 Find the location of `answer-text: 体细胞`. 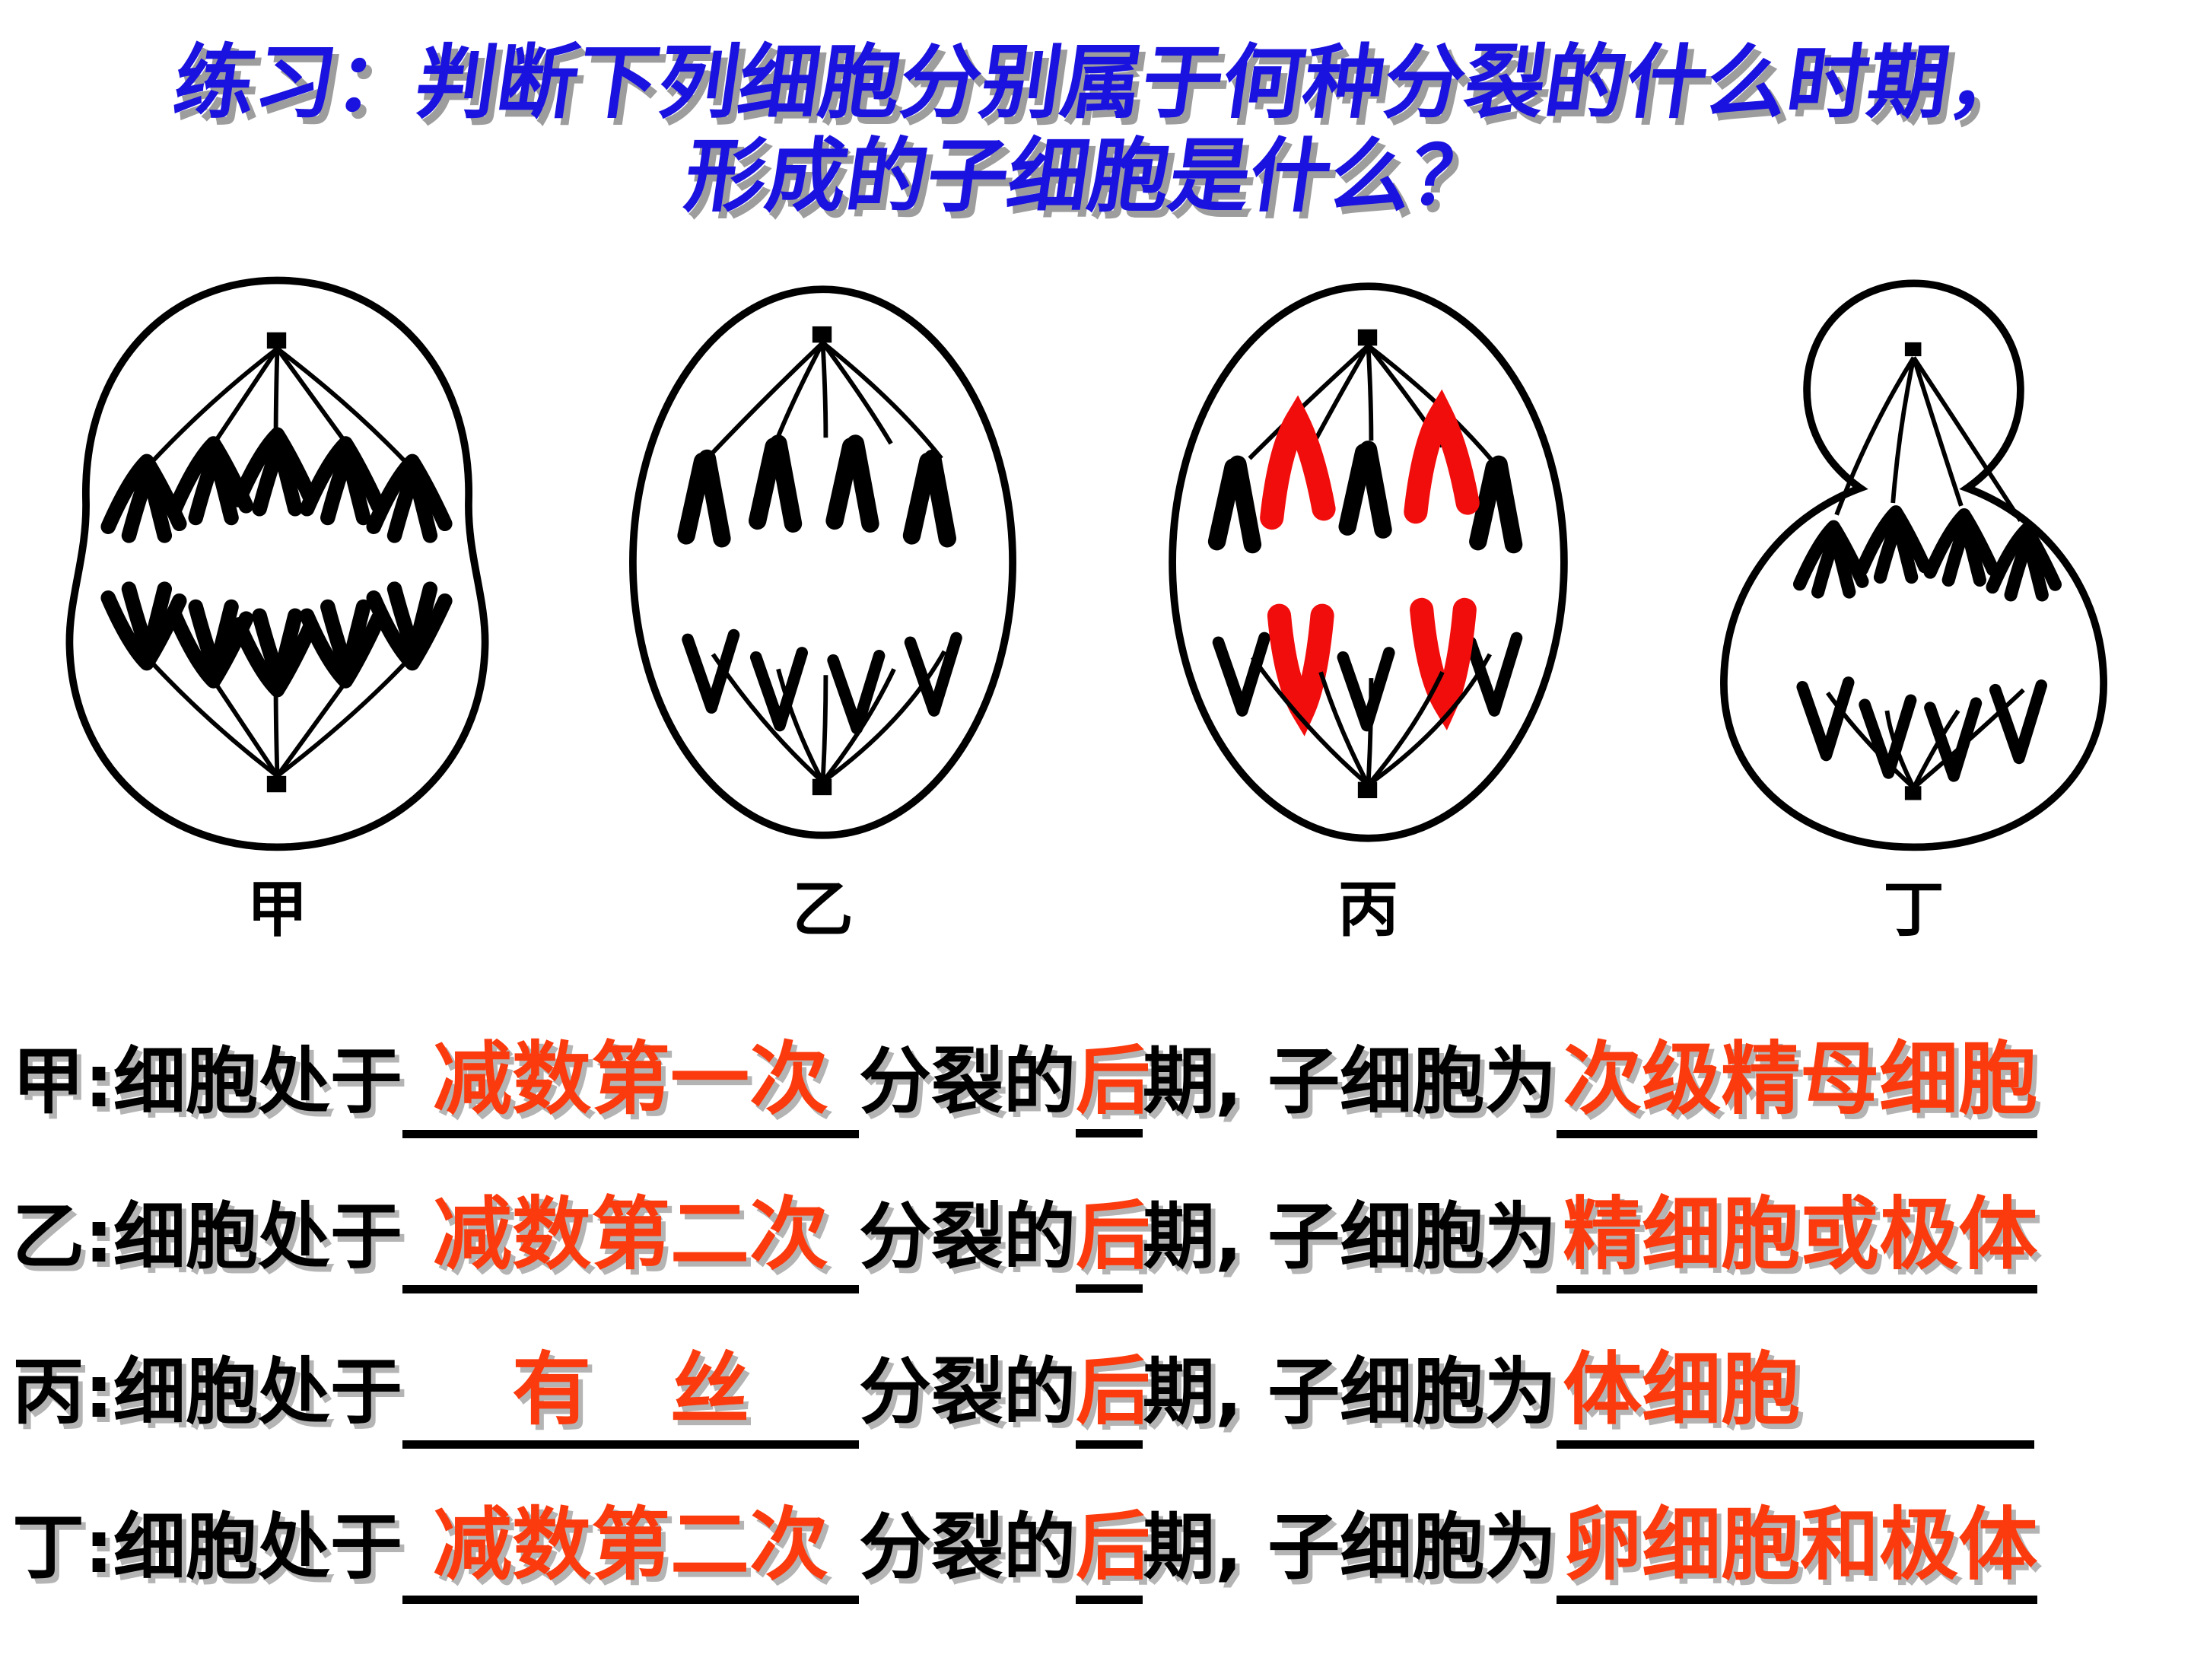

answer-text: 体细胞 is located at coordinates (1682, 1390).